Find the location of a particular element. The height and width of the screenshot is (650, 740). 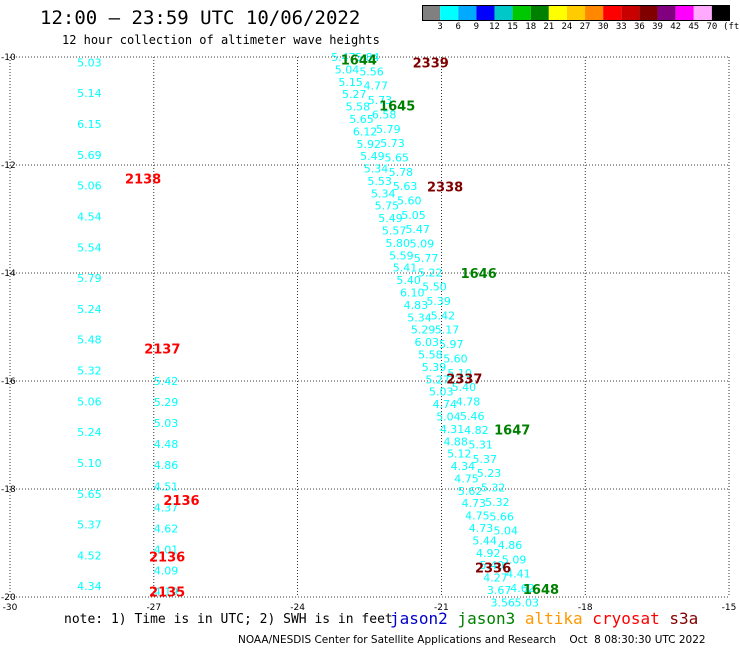

wave-height-value: 4.01 is located at coordinates (166, 549).